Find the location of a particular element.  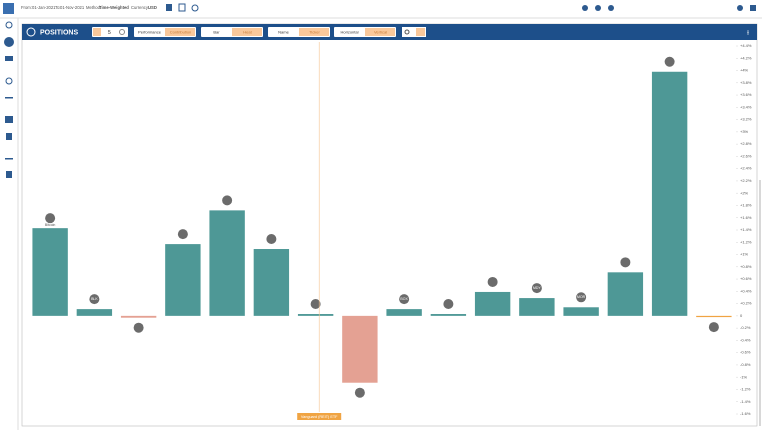

category-label: MOR is located at coordinates (581, 297).